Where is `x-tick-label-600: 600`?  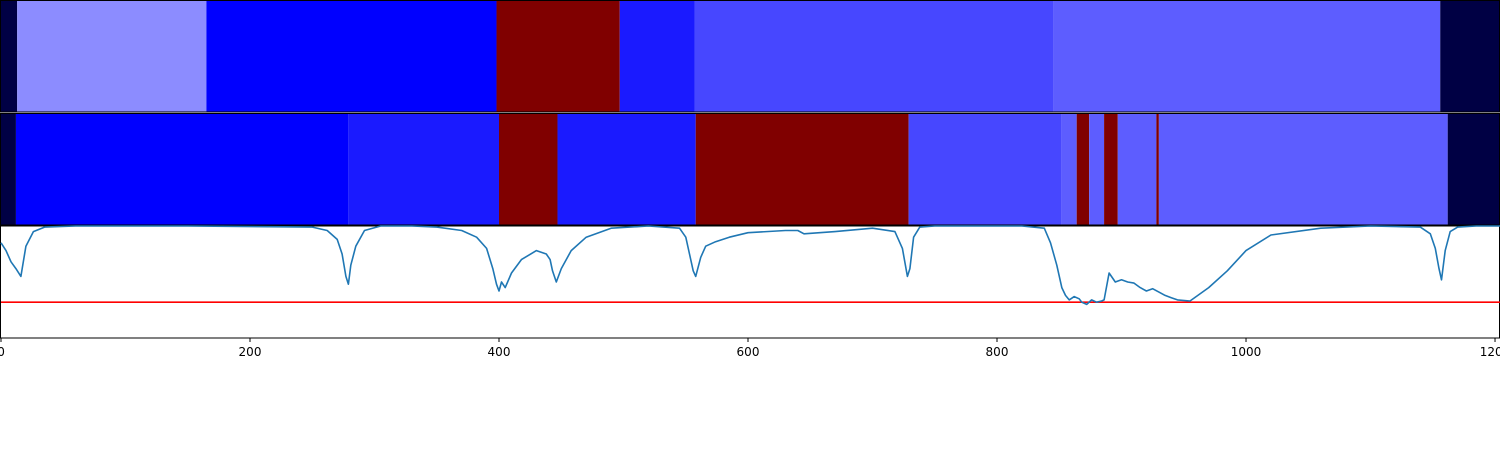 x-tick-label-600: 600 is located at coordinates (748, 352).